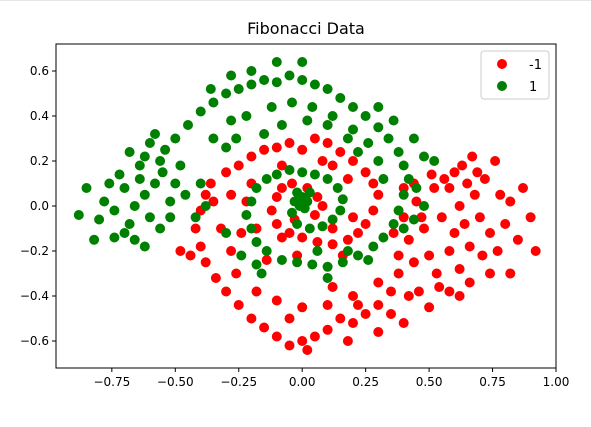 This screenshot has height=427, width=591. Describe the element at coordinates (39, 116) in the screenshot. I see `y-tick-label: 0.4` at that location.